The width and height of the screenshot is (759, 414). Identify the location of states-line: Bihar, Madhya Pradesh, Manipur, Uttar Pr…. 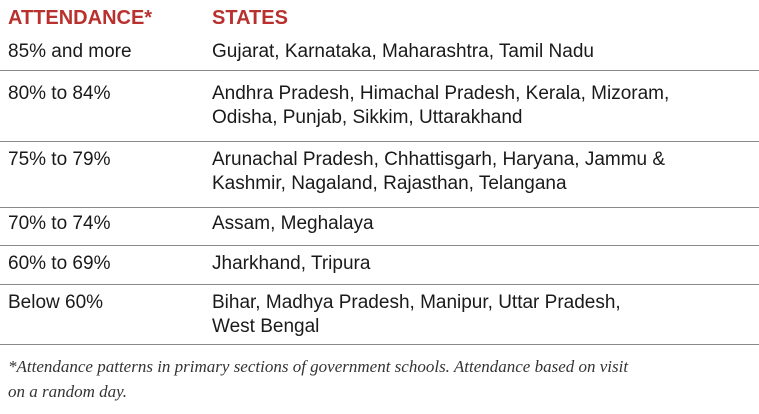
(416, 302).